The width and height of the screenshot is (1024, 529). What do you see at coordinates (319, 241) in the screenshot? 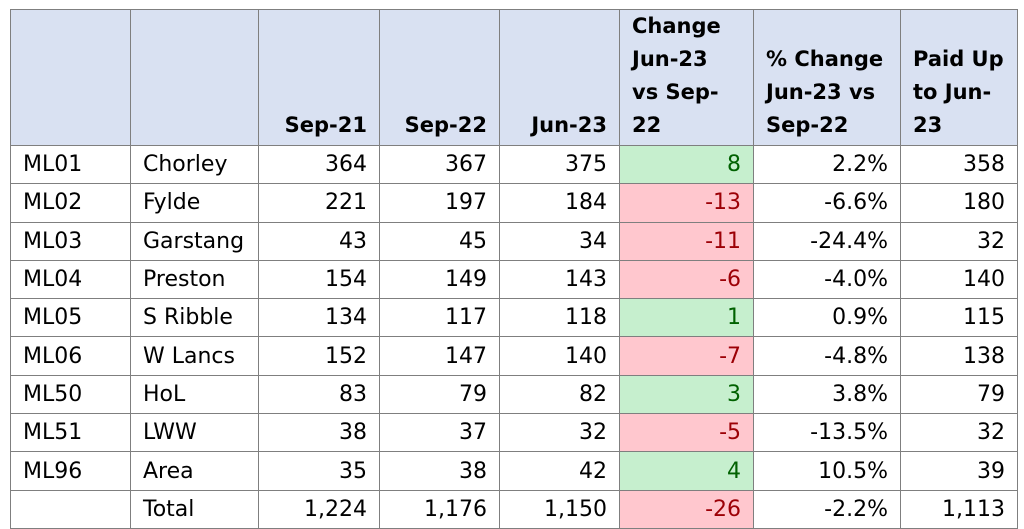
I see `cell-sep21: 43` at bounding box center [319, 241].